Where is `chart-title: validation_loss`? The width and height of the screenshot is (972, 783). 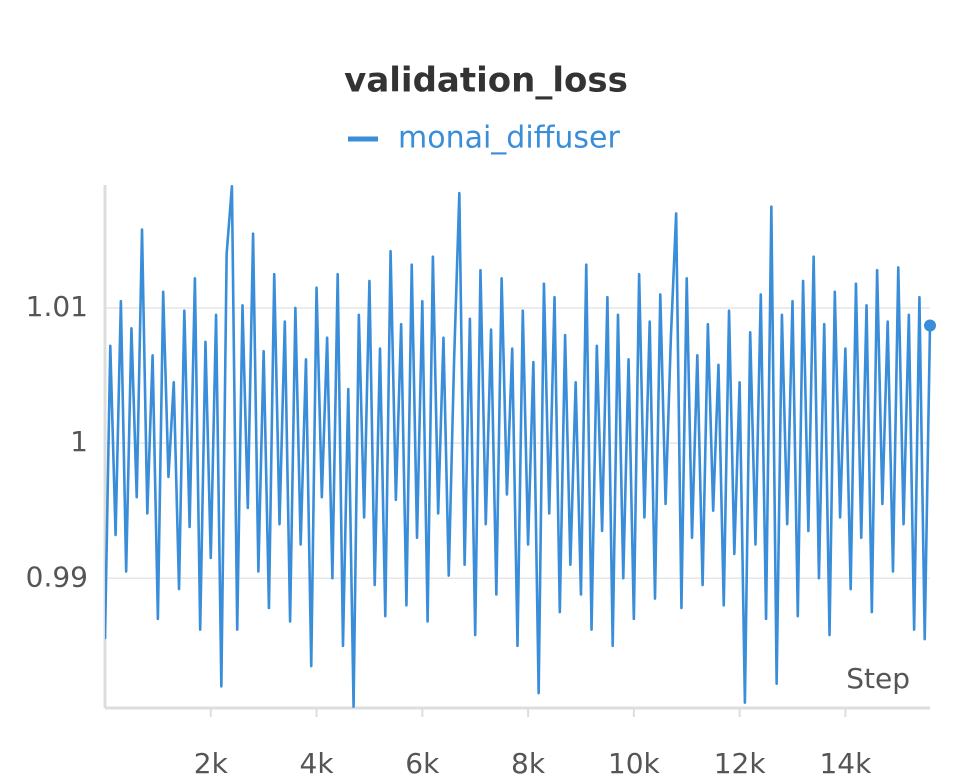 chart-title: validation_loss is located at coordinates (486, 81).